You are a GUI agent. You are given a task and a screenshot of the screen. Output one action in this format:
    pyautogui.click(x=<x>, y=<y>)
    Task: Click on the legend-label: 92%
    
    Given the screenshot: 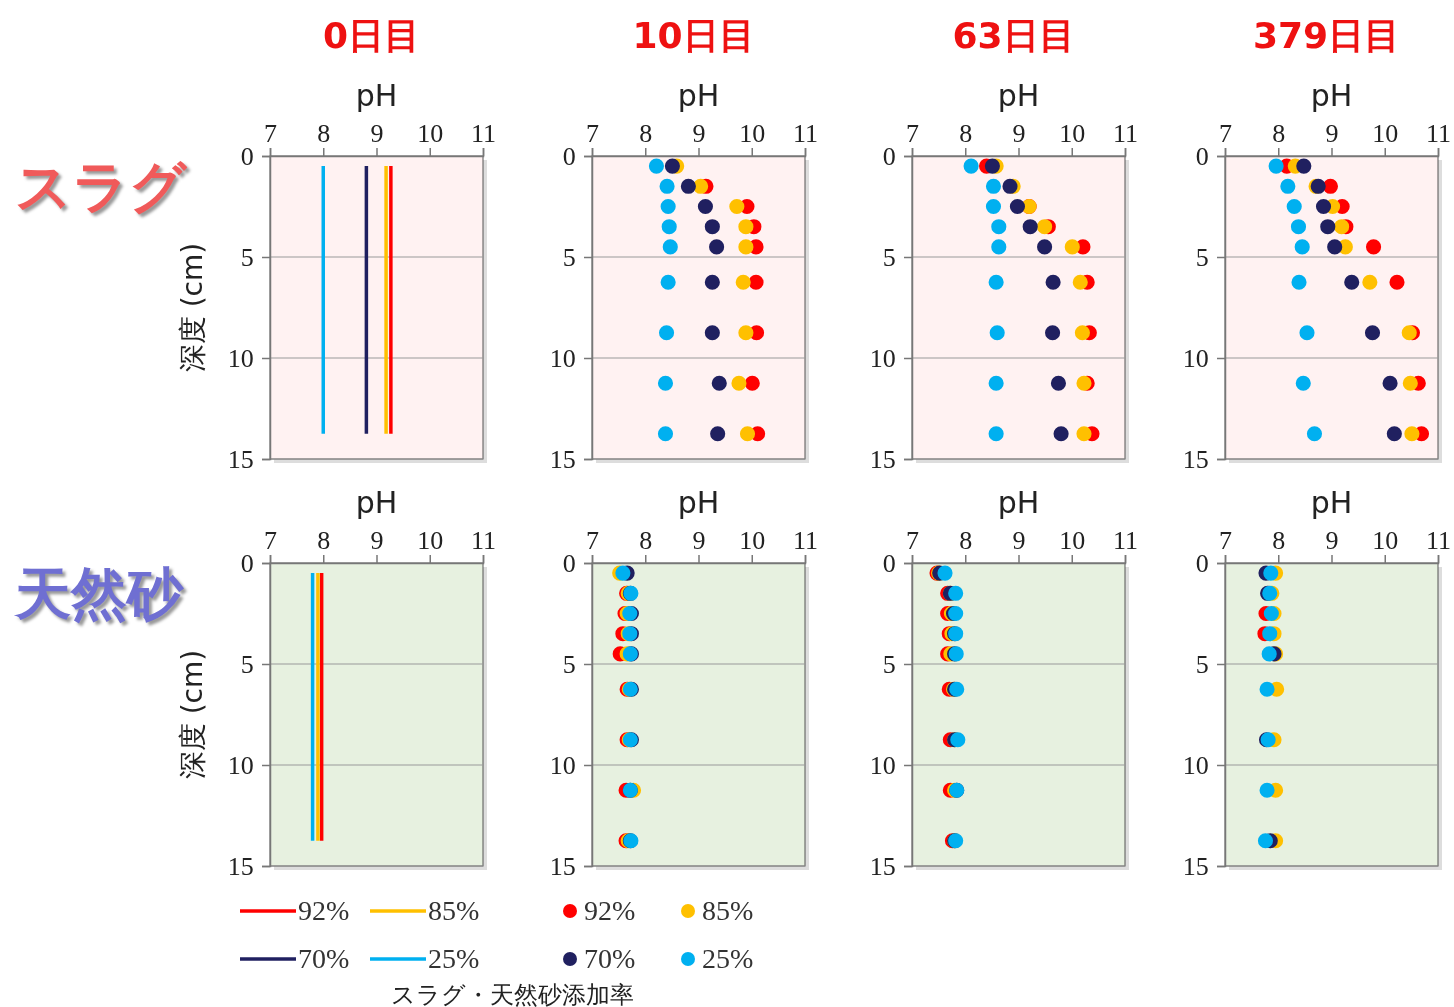 What is the action you would take?
    pyautogui.click(x=610, y=910)
    